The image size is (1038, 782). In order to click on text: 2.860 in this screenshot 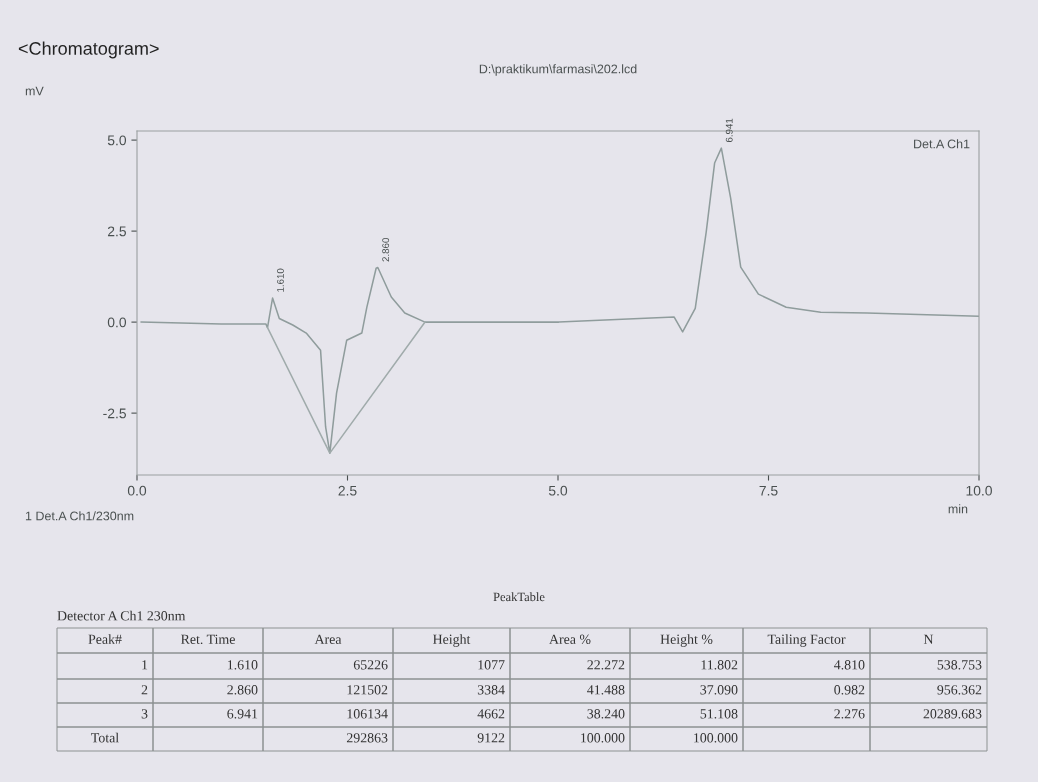, I will do `click(242, 690)`.